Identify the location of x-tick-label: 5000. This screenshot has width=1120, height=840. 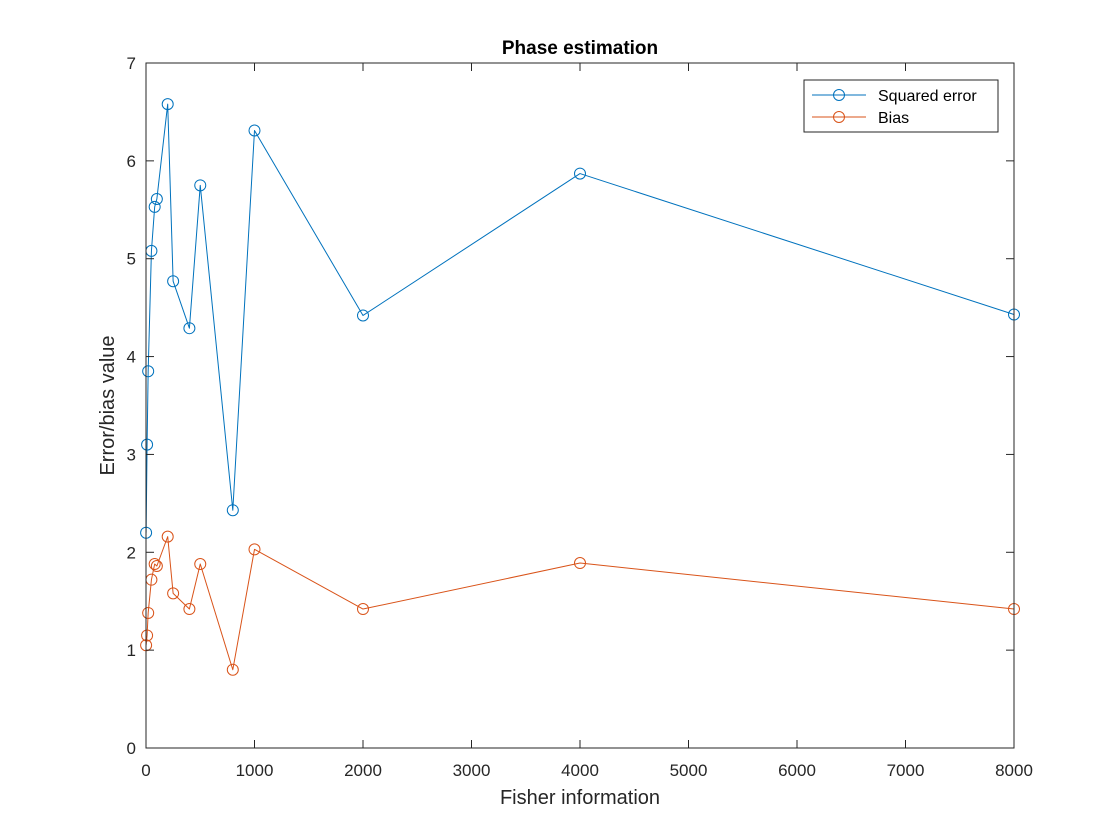
(689, 770).